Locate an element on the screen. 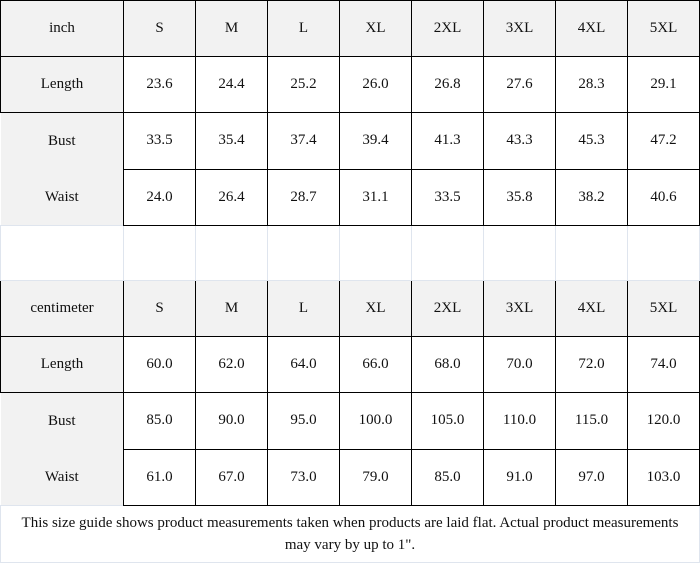 Image resolution: width=700 pixels, height=563 pixels. measurement-cell: 39.4 is located at coordinates (375, 141).